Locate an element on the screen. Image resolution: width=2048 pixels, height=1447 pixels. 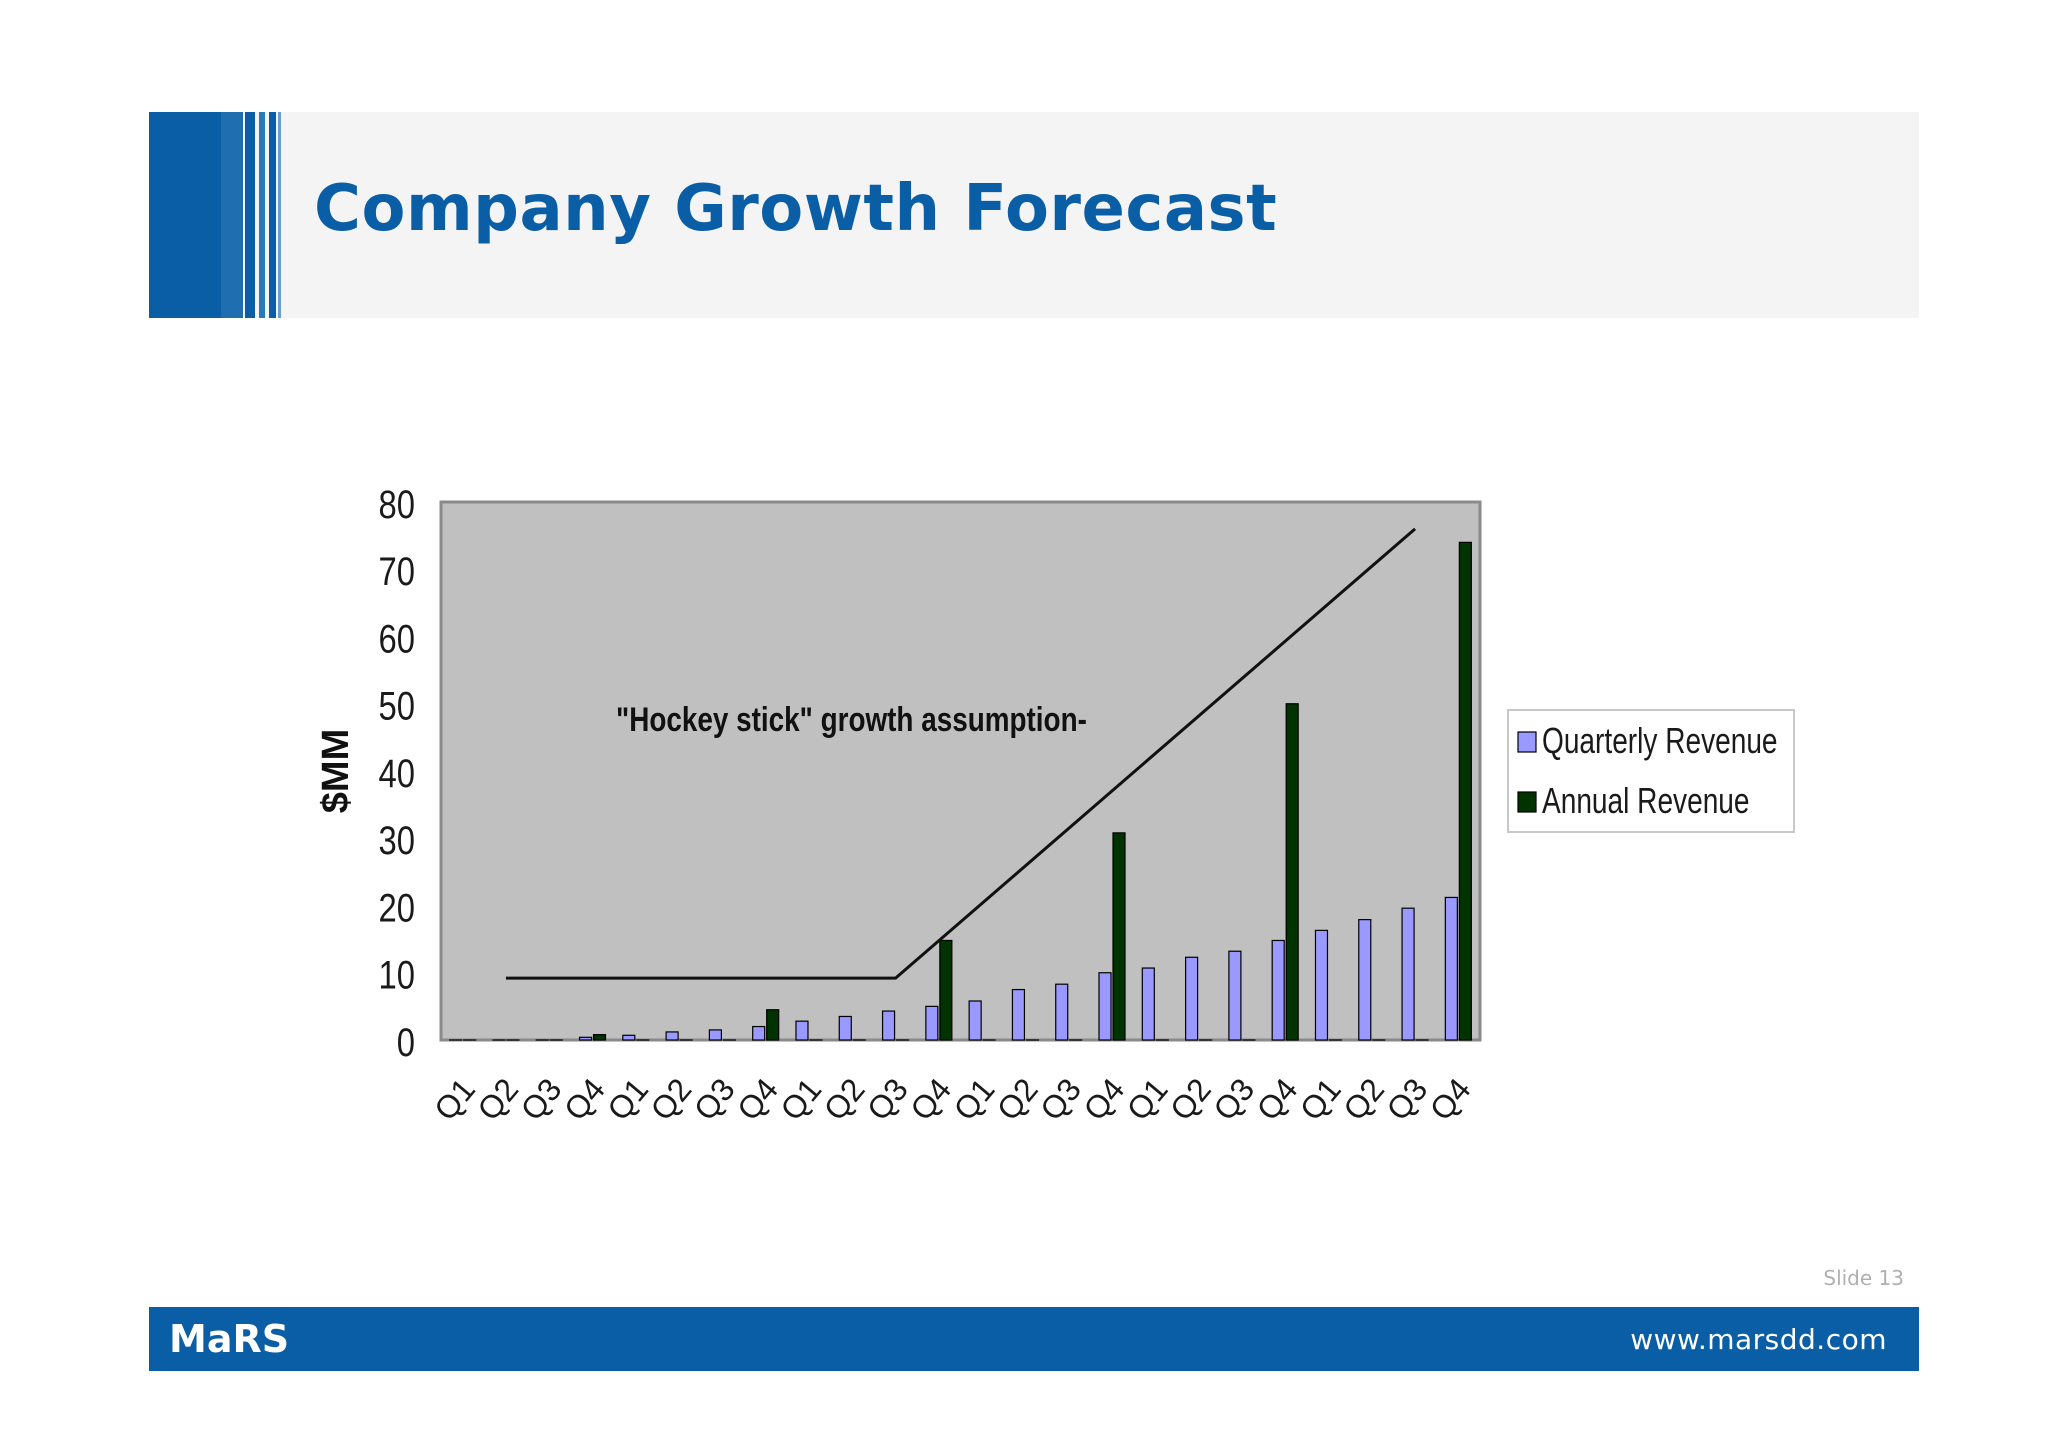
legend-label: Annual Revenue is located at coordinates (1646, 801).